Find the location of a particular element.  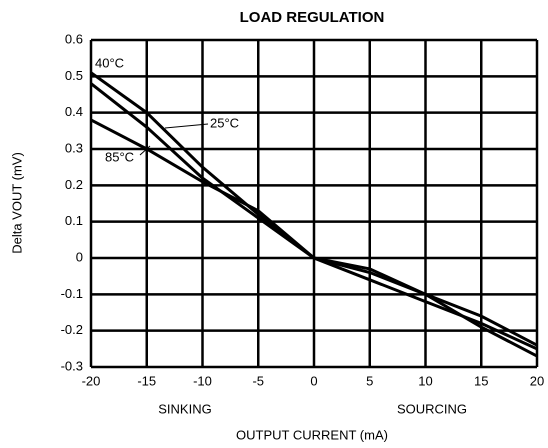

annotation: SOURCING is located at coordinates (432, 408).